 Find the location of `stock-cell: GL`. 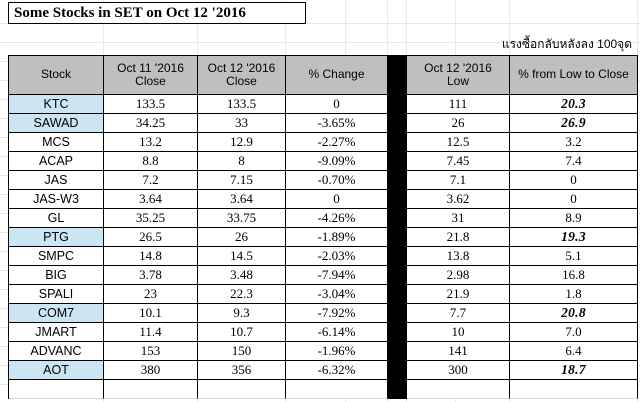

stock-cell: GL is located at coordinates (56, 218).